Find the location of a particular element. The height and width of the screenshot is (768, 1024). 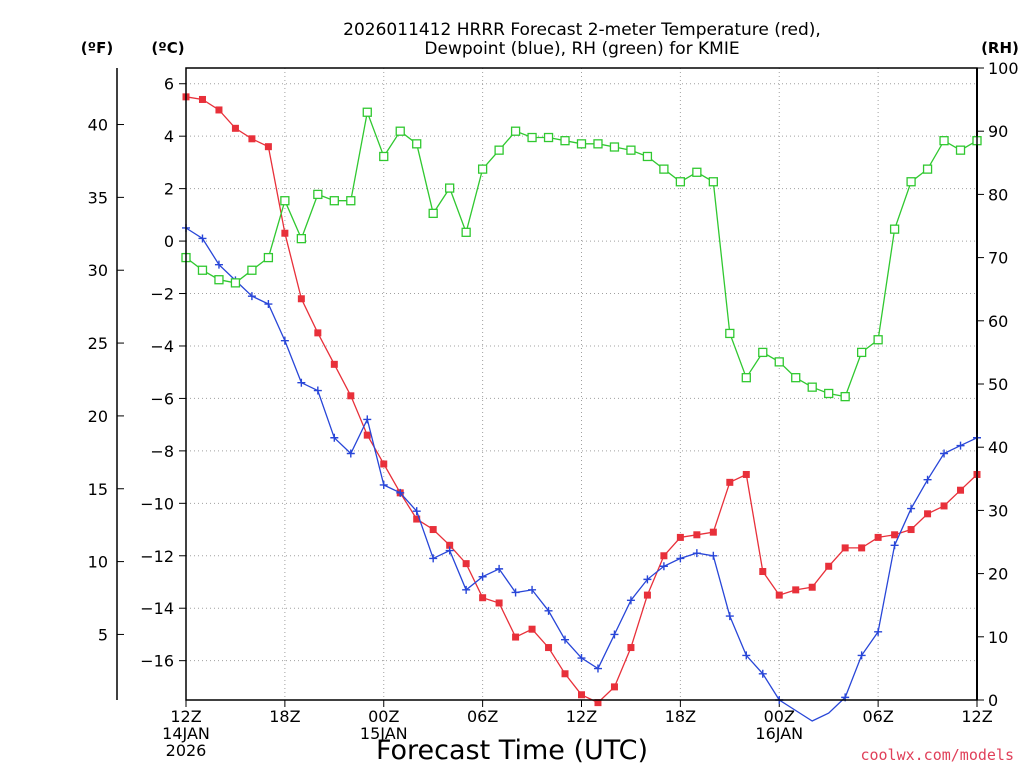

celsius-tick-label: −8 is located at coordinates (162, 451).